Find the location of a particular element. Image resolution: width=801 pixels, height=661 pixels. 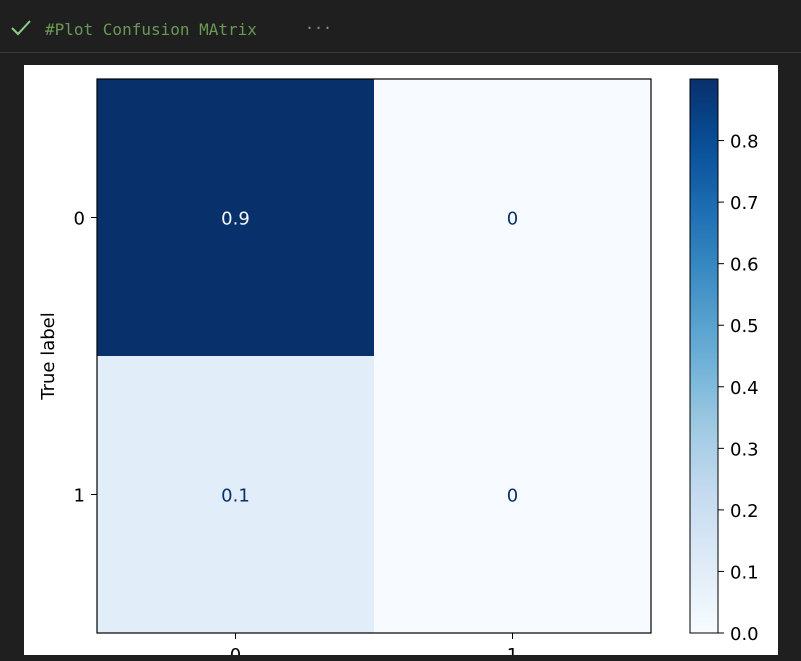

check-icon is located at coordinates (21, 28).